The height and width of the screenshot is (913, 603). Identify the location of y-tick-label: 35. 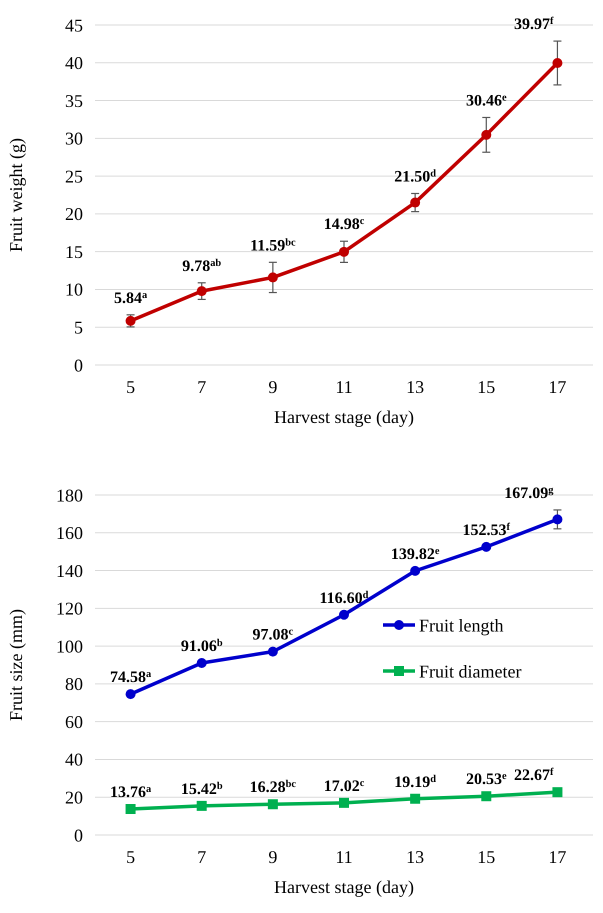
(74, 100).